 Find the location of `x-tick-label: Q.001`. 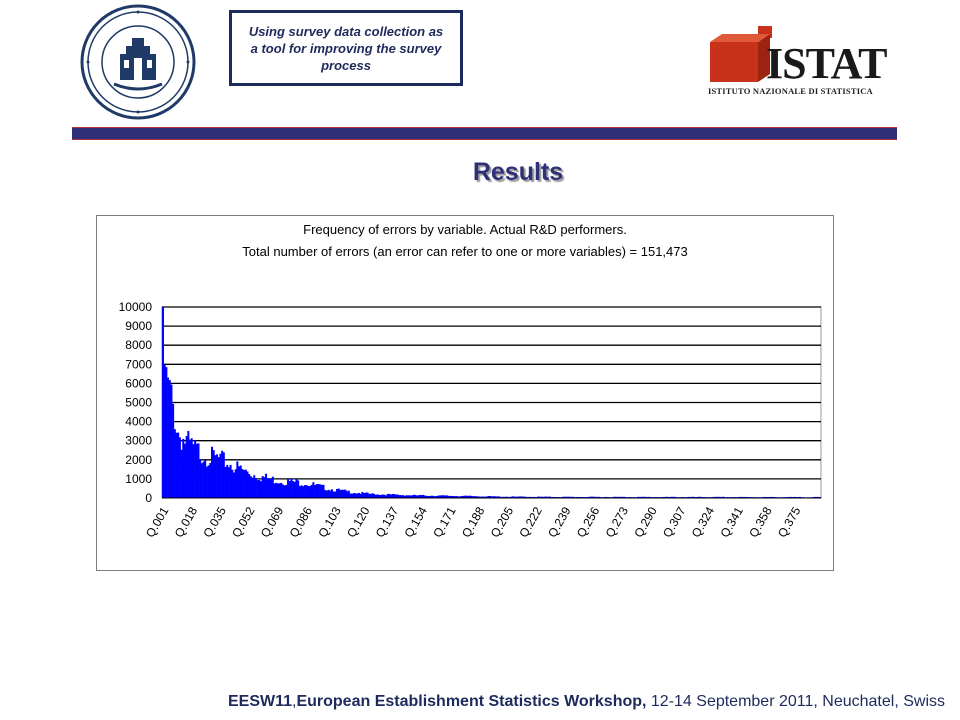

x-tick-label: Q.001 is located at coordinates (157, 522).